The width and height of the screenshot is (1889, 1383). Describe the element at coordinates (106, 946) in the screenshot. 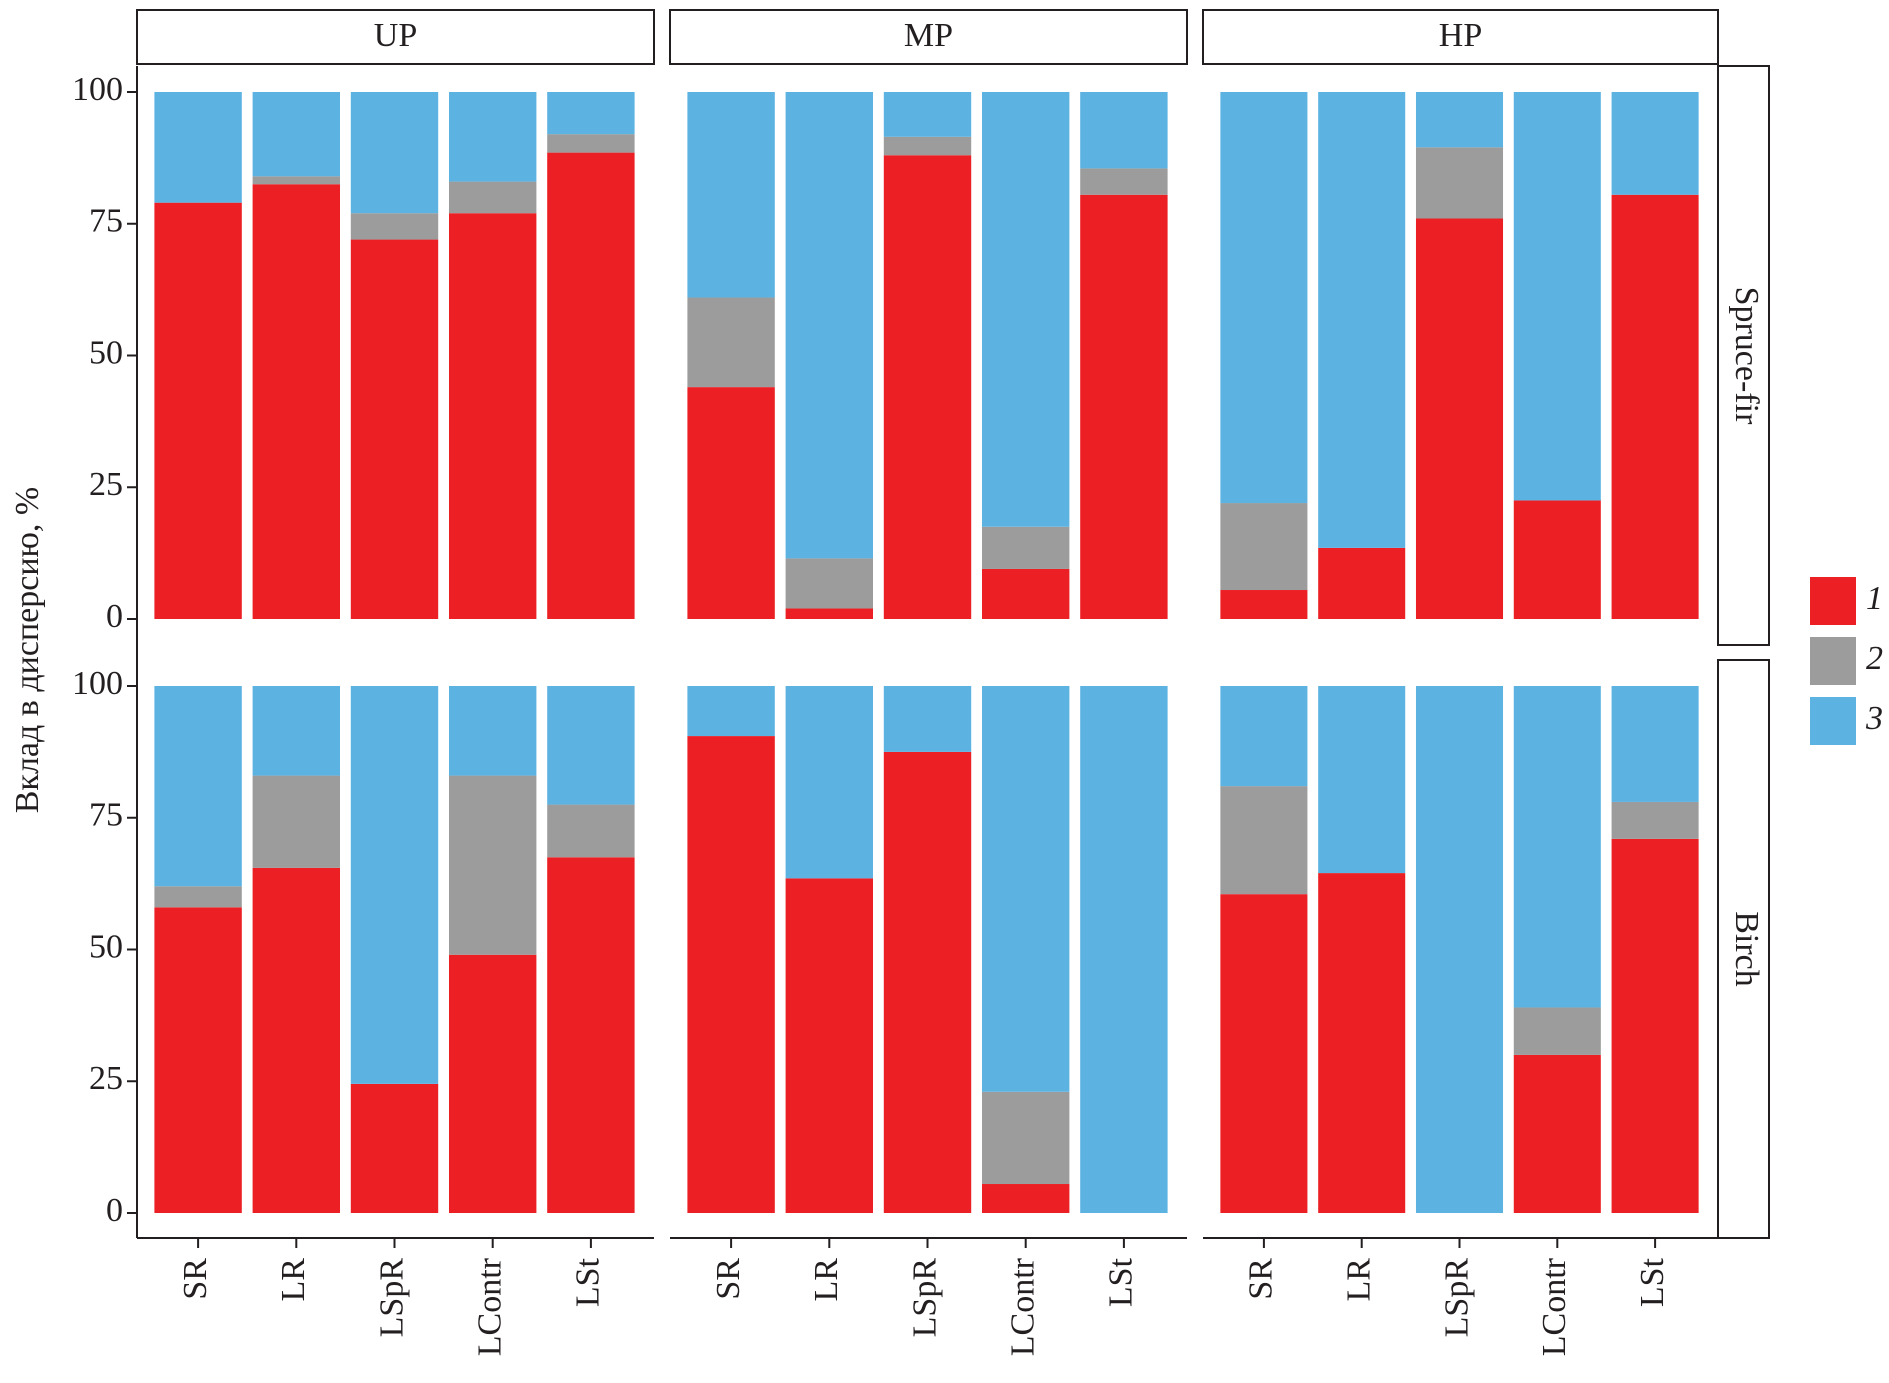

I see `y-tick-label: 50` at that location.